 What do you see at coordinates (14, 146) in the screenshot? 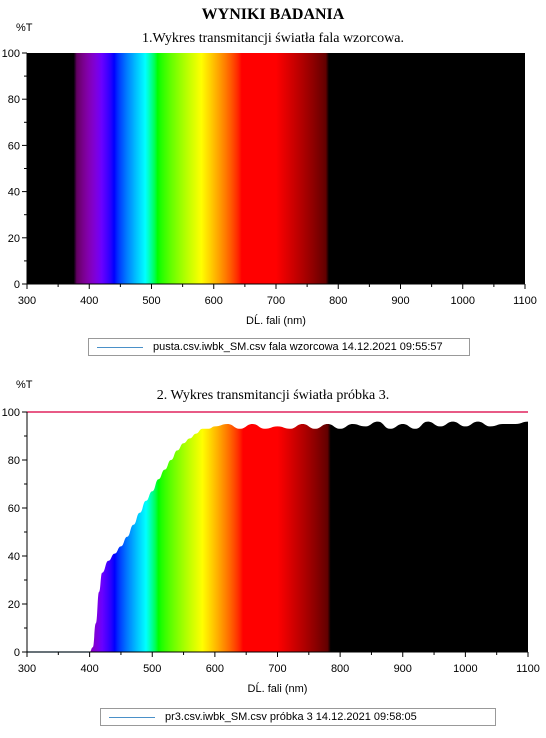
I see `chart-1-y-tick-label: 60` at bounding box center [14, 146].